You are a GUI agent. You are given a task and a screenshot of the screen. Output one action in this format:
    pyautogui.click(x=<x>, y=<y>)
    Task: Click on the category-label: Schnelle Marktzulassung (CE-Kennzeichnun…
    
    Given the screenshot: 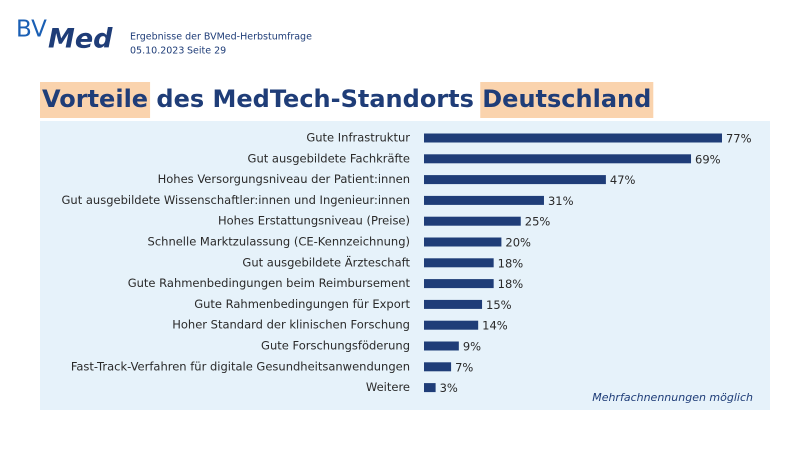 What is the action you would take?
    pyautogui.click(x=279, y=242)
    